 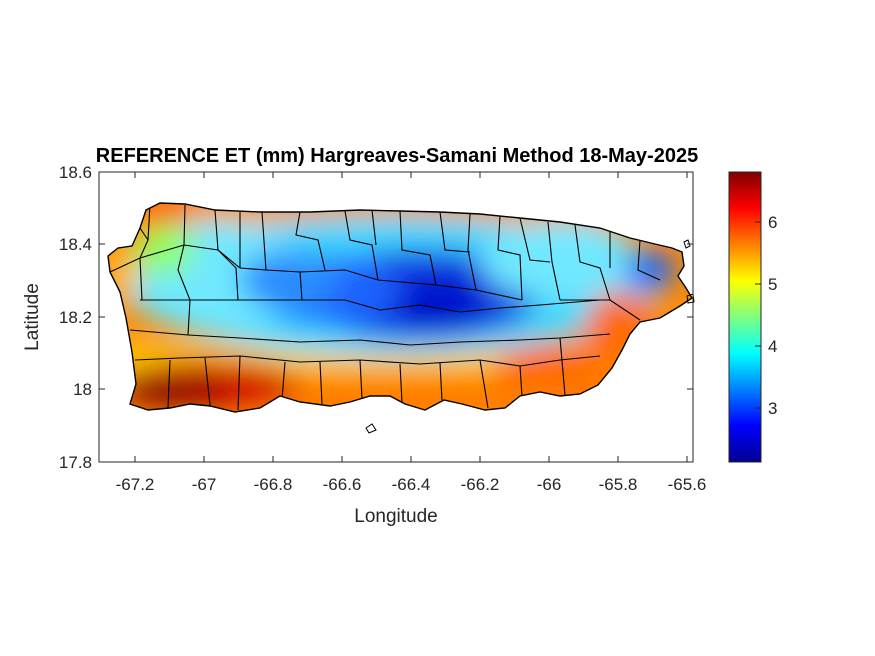 I want to click on x-tick-label: -67.2, so click(x=135, y=484).